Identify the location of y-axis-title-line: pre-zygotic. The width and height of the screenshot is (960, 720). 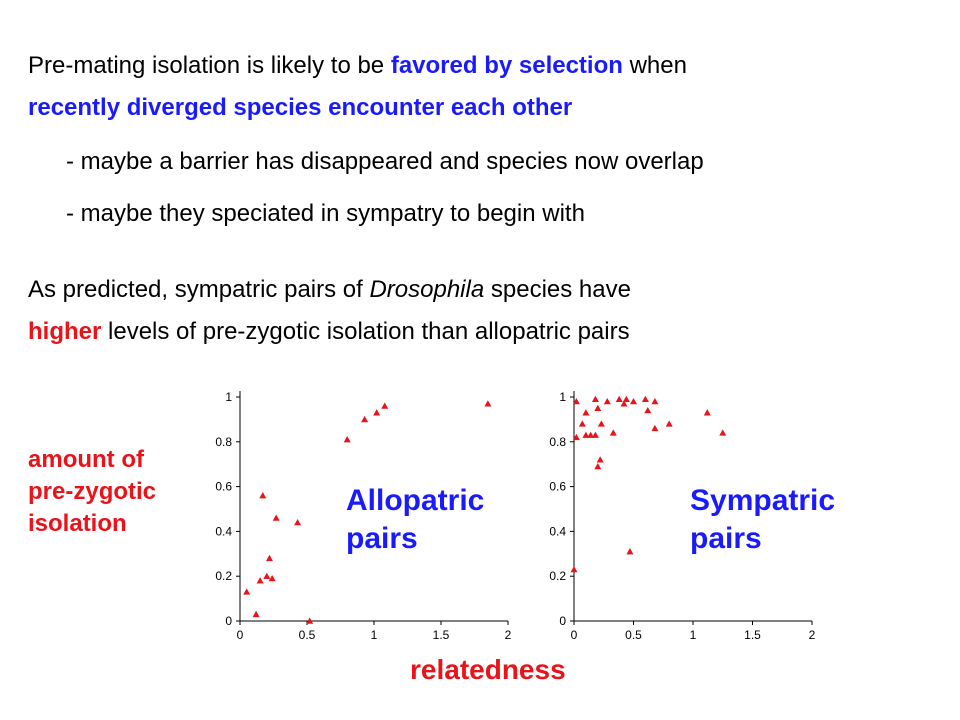
(92, 491).